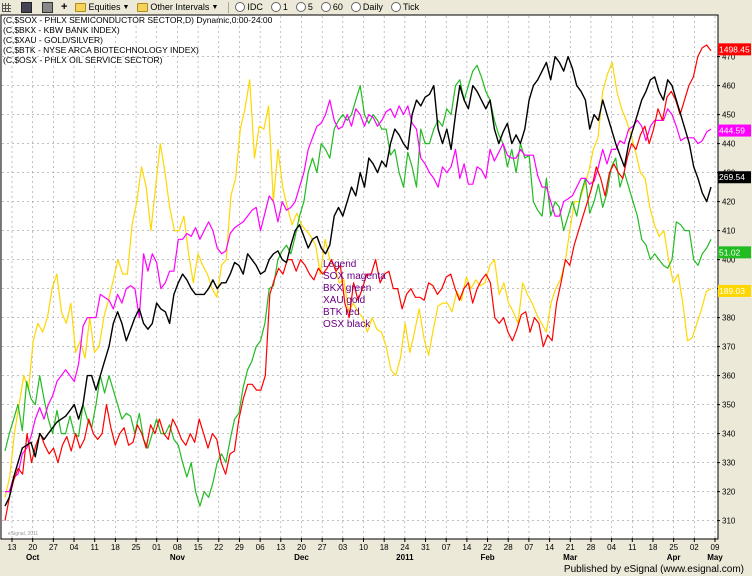  I want to click on x-tick-label: 21, so click(570, 547).